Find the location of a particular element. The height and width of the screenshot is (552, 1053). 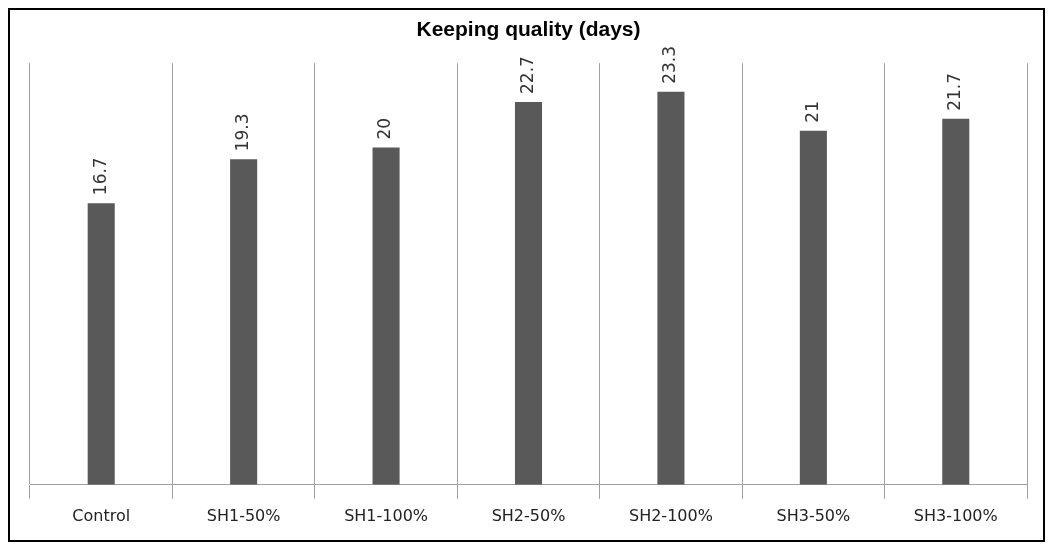

data-label: 21.7 is located at coordinates (954, 91).